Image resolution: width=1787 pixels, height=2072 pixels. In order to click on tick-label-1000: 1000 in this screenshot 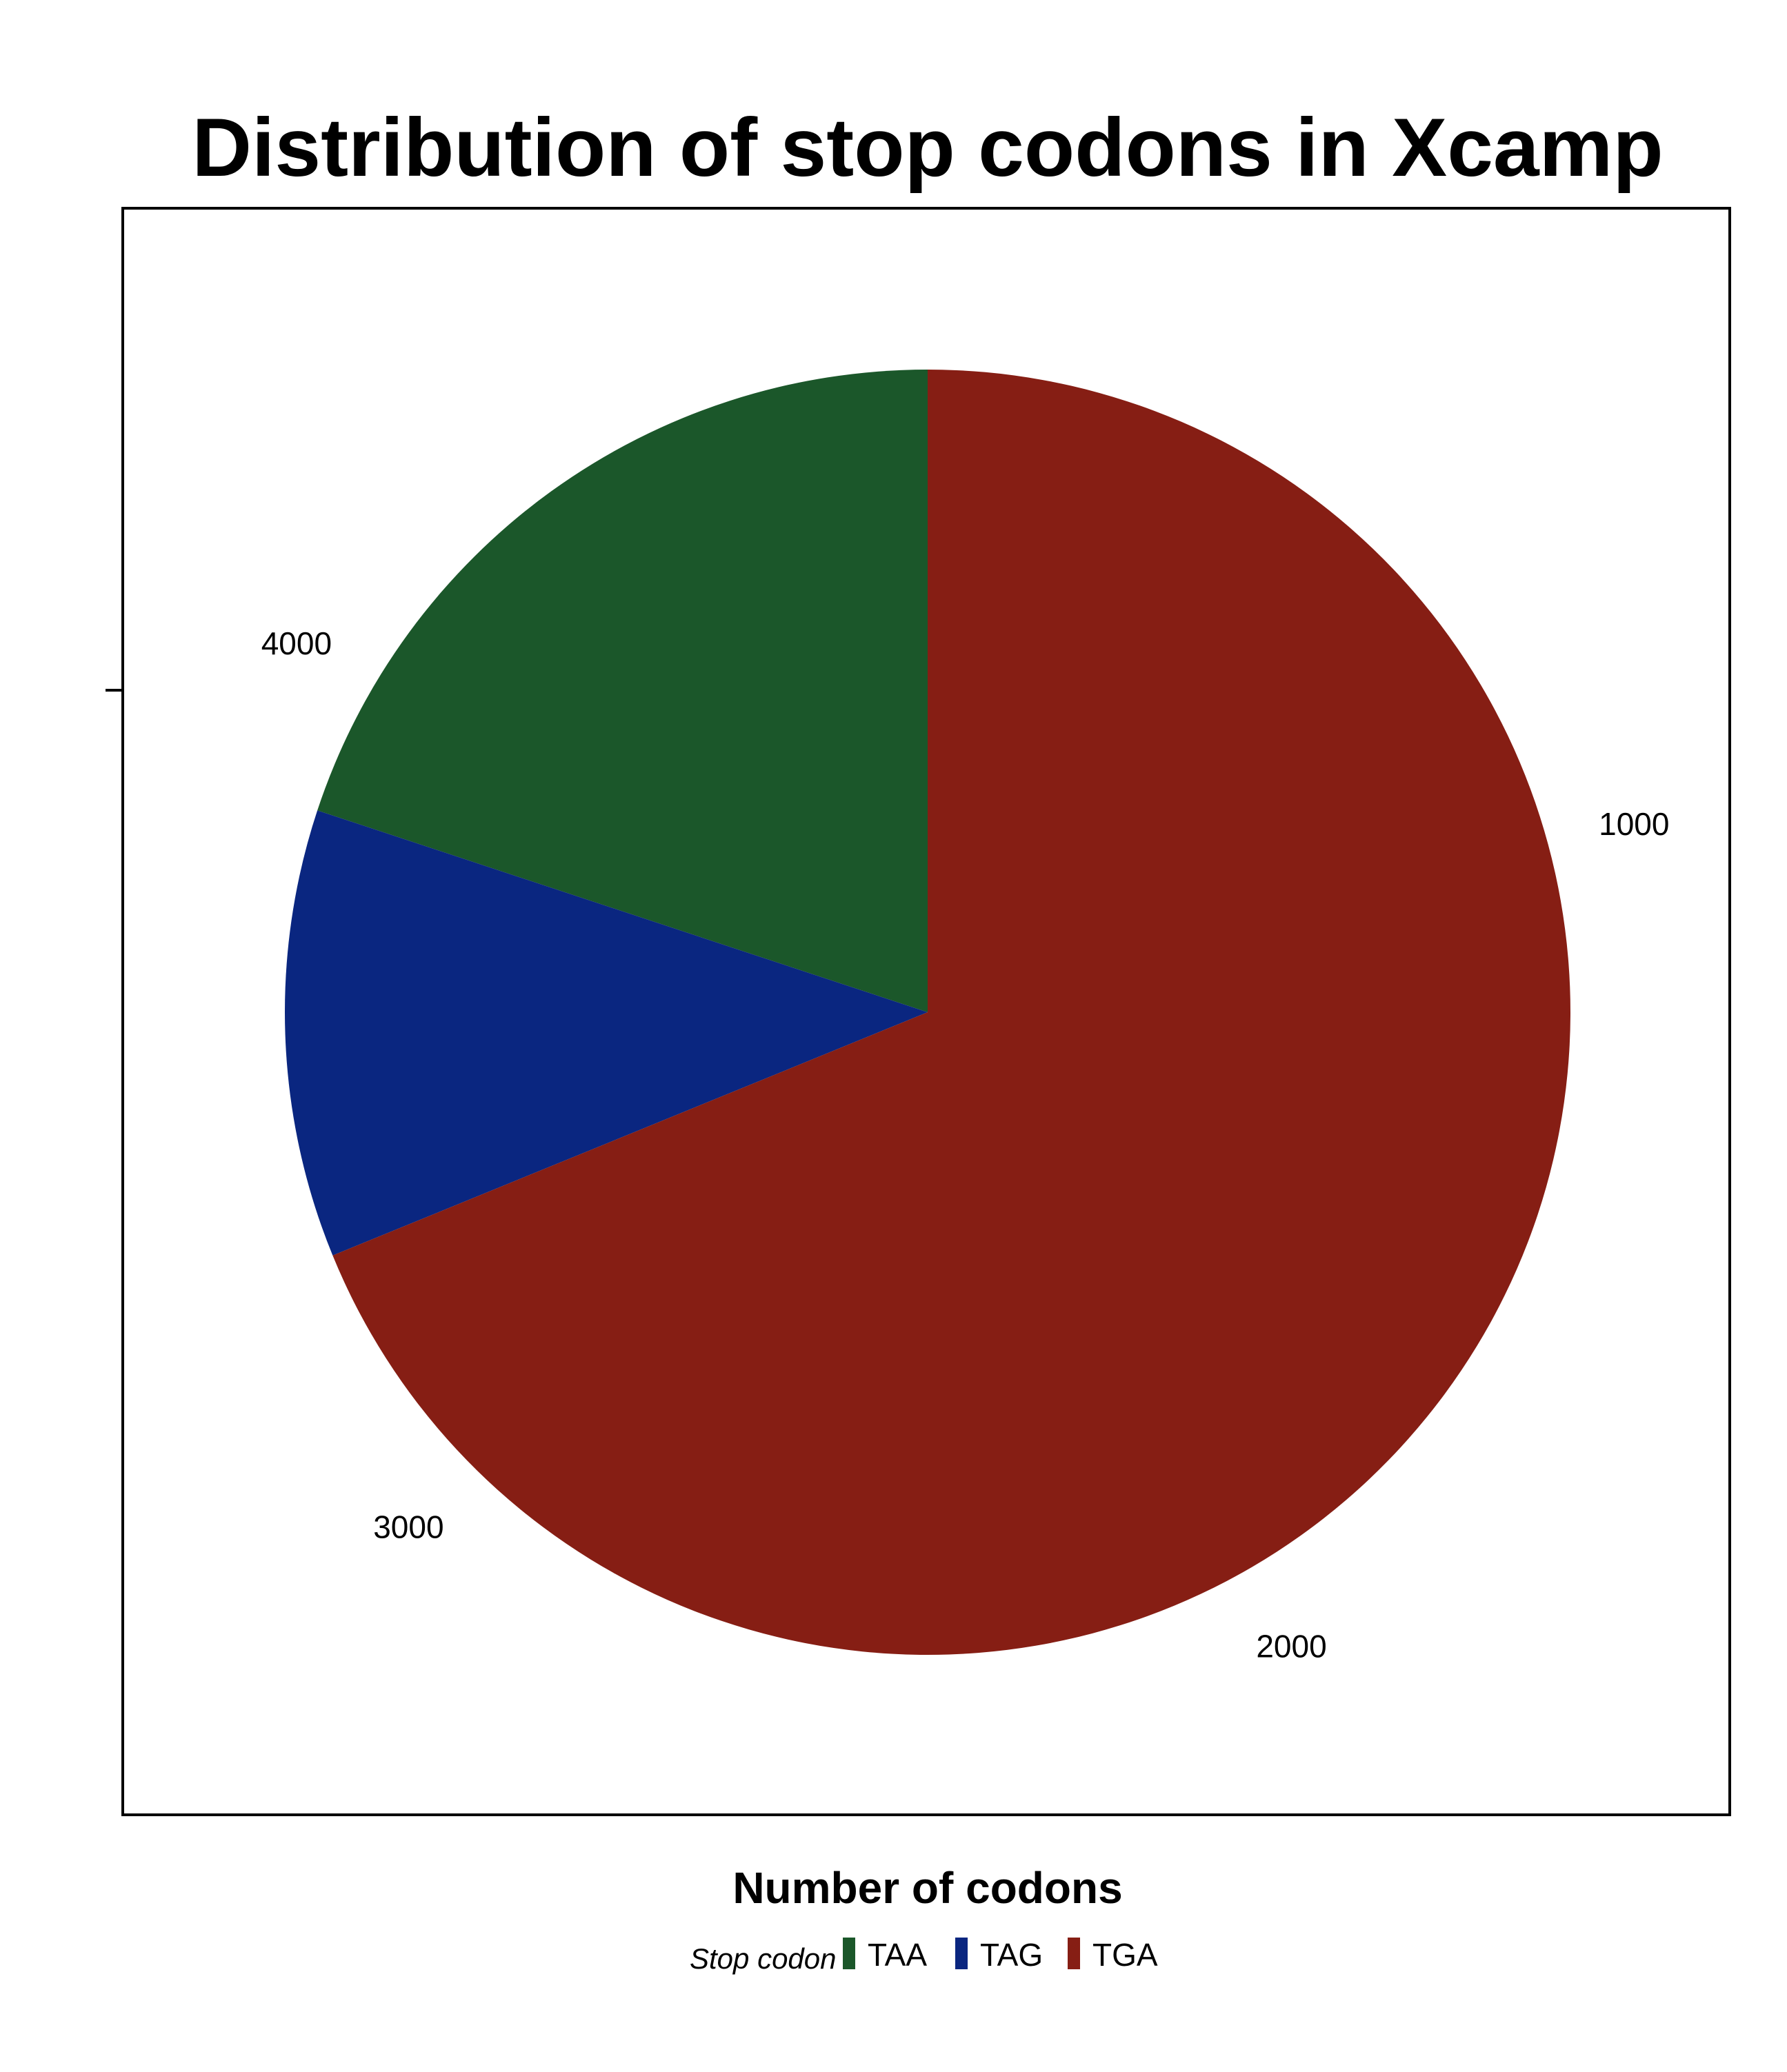, I will do `click(1634, 824)`.